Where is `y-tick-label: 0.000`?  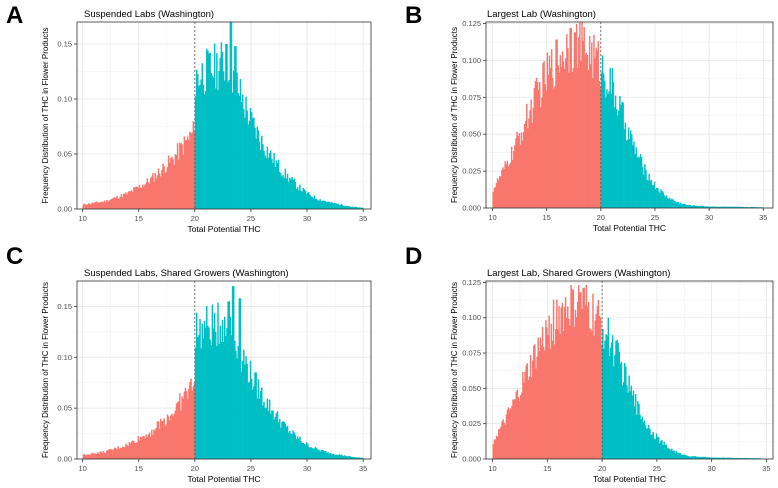
y-tick-label: 0.000 is located at coordinates (471, 208).